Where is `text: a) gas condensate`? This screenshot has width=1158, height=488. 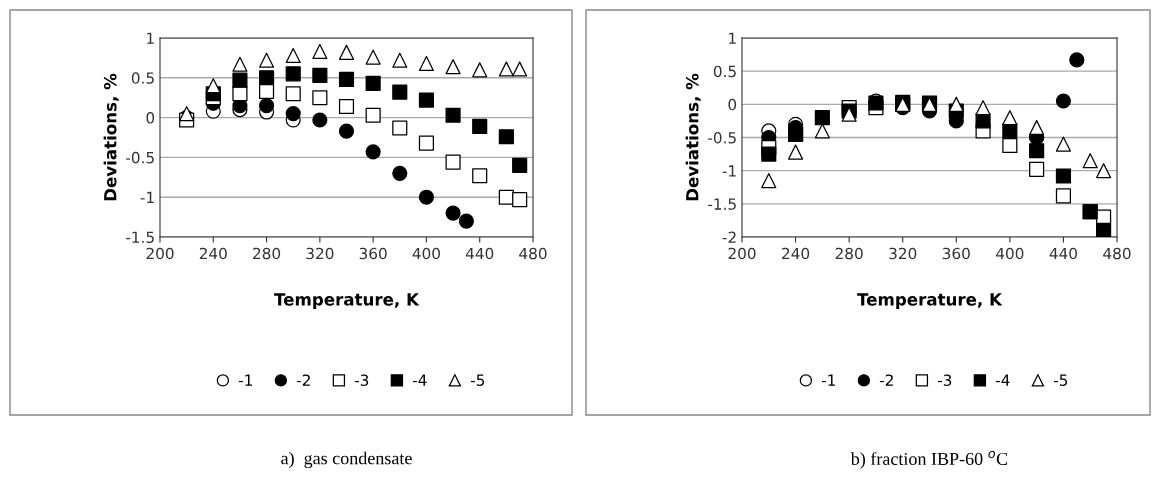
text: a) gas condensate is located at coordinates (346, 460).